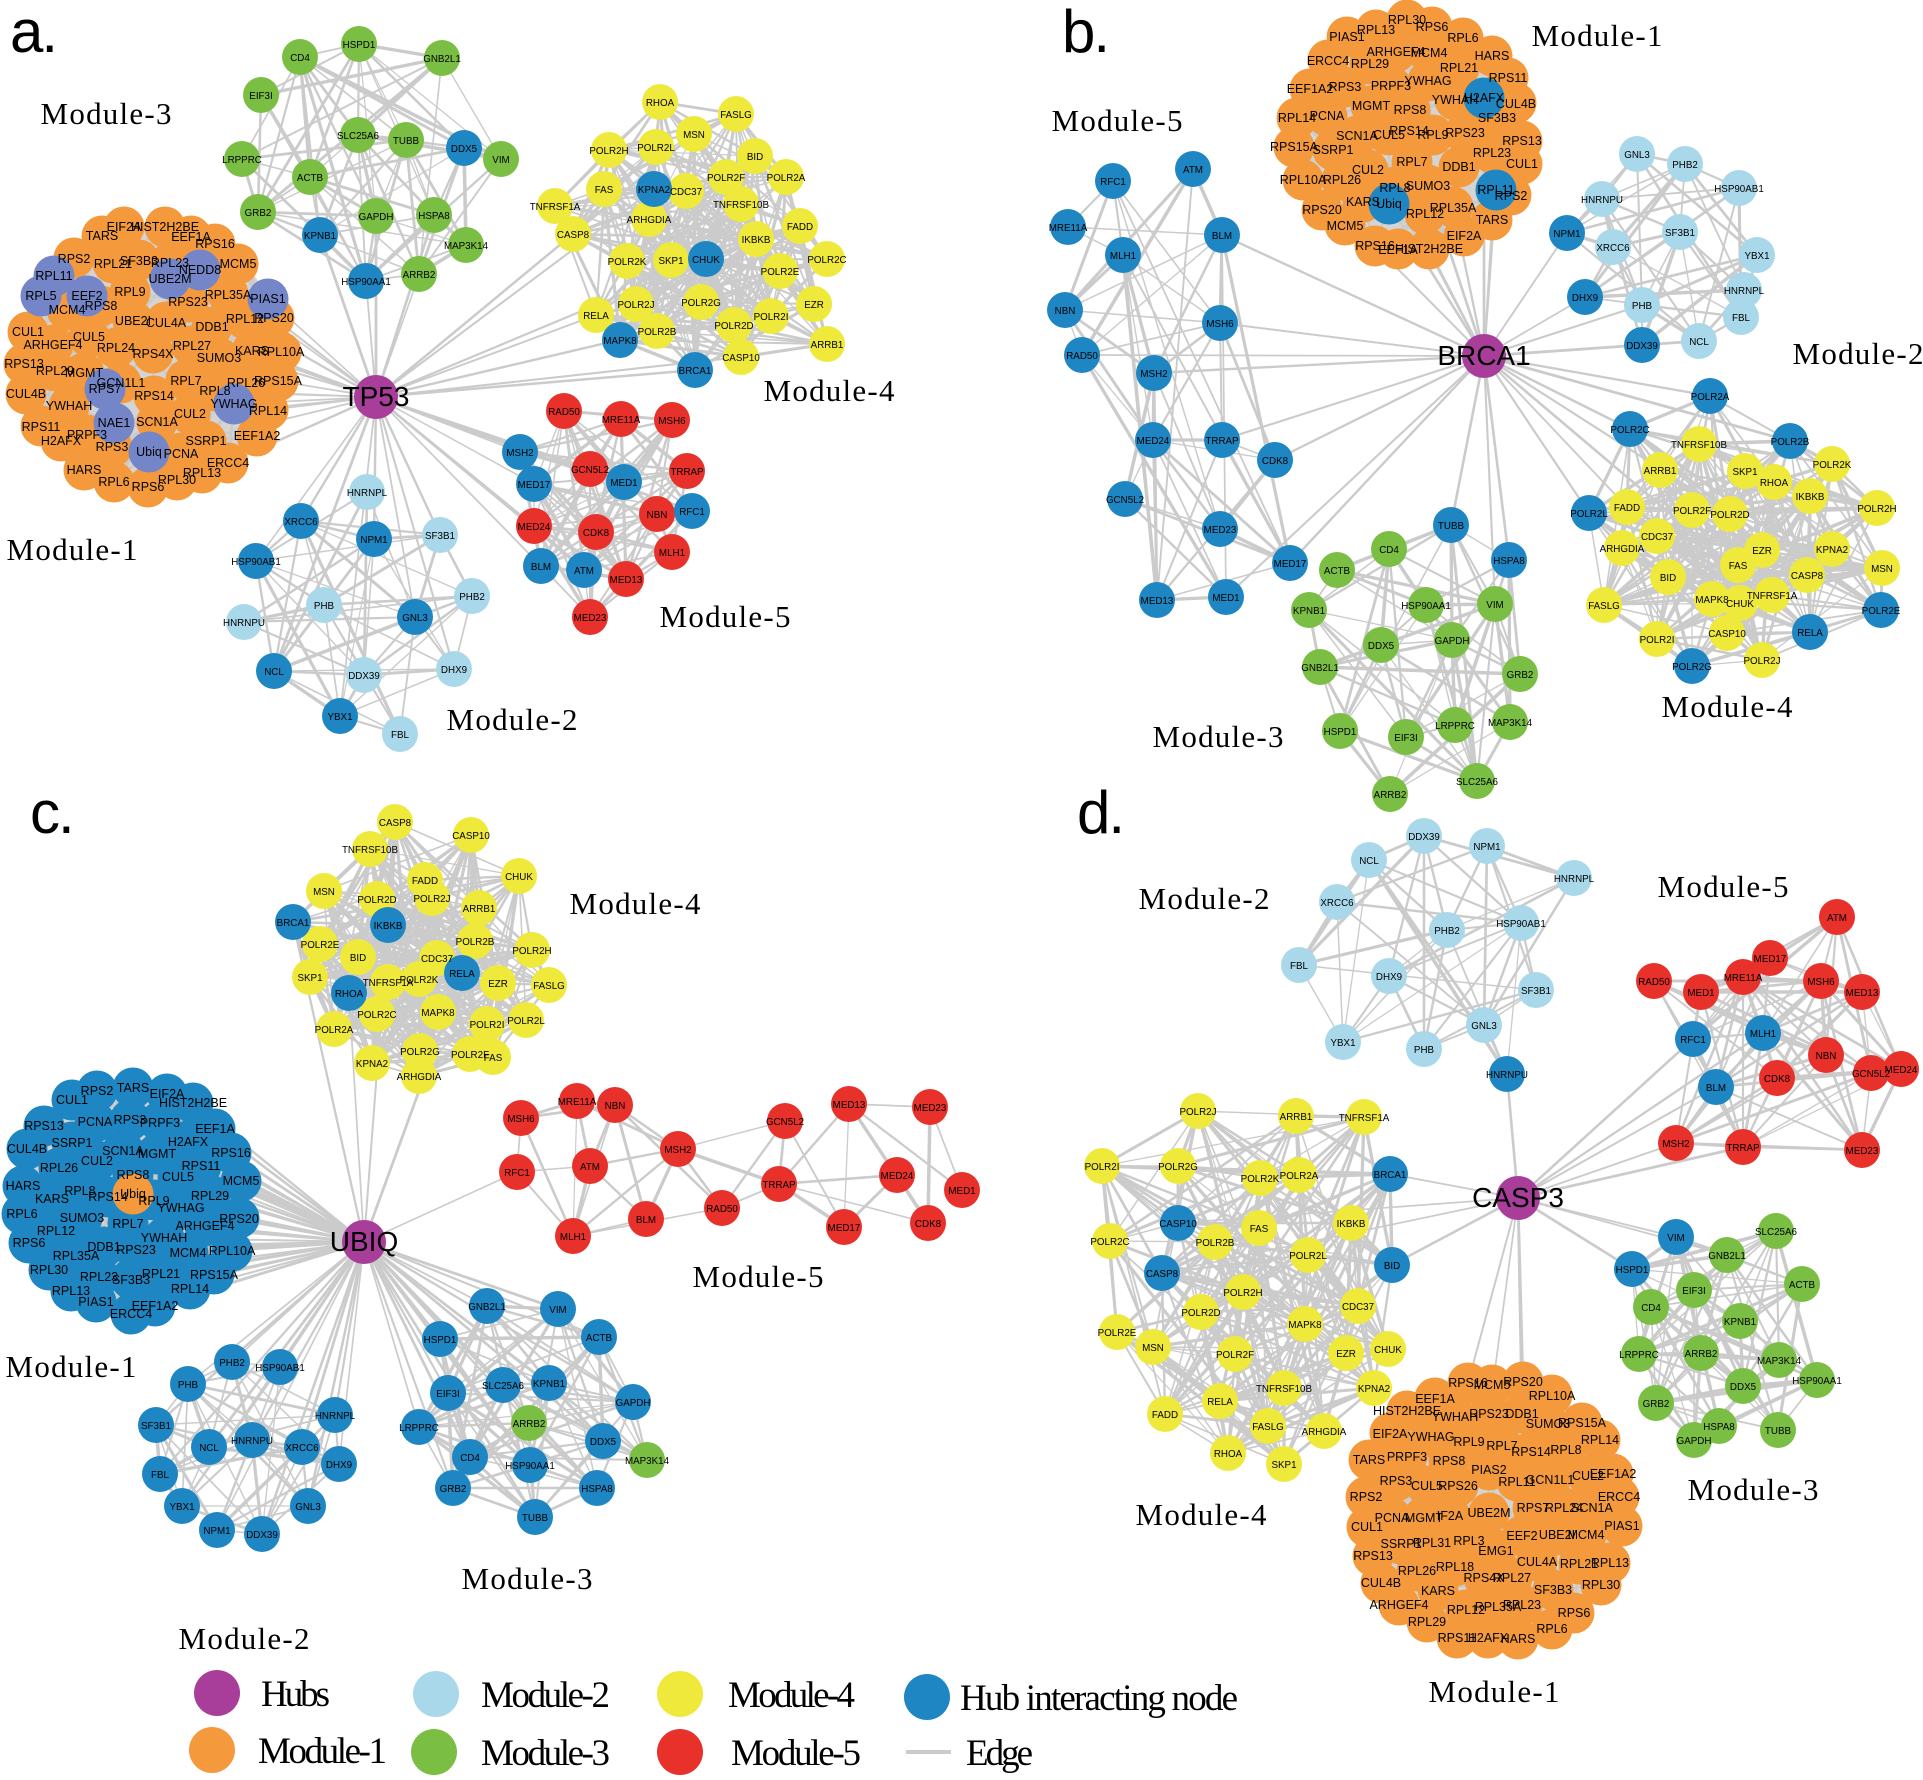  What do you see at coordinates (1328, 61) in the screenshot?
I see `svg-text: ERCC4` at bounding box center [1328, 61].